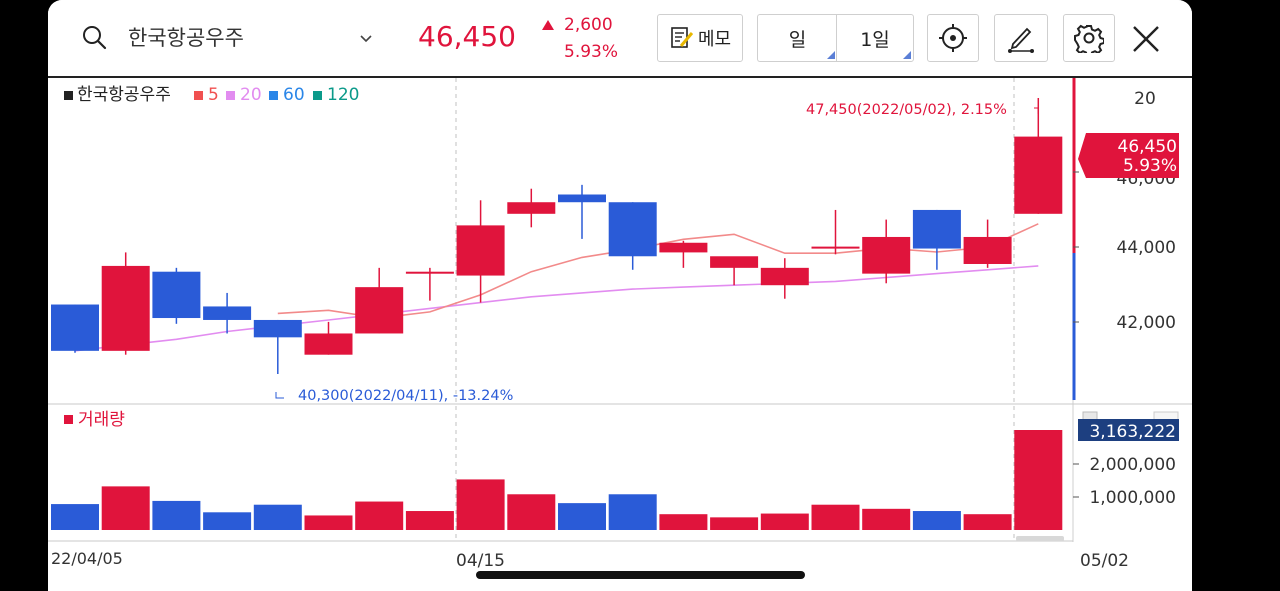  I want to click on legend-swatch-ma120, so click(317, 95).